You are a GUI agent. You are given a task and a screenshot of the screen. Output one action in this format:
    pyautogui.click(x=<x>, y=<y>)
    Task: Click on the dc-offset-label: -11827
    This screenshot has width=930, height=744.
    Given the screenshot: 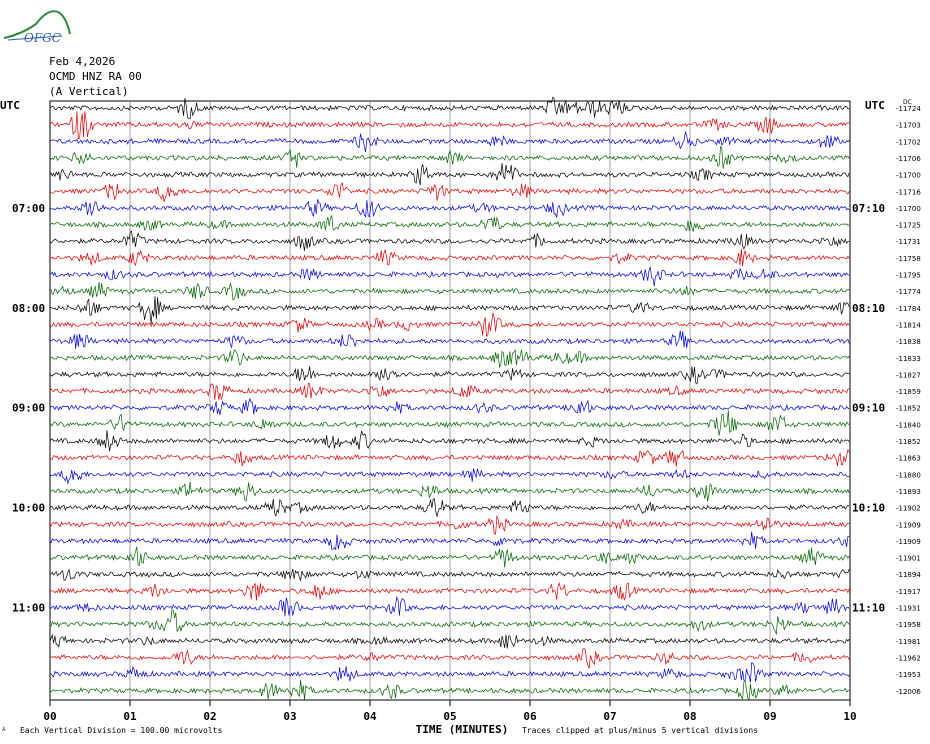 What is the action you would take?
    pyautogui.click(x=908, y=375)
    